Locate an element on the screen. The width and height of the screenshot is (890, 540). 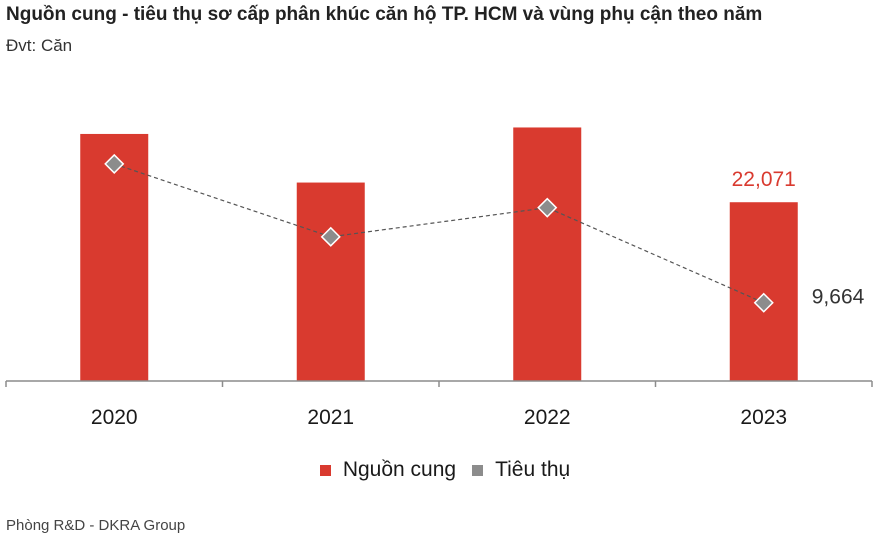
legend: Nguồn cung Tiêu thụ is located at coordinates (445, 470).